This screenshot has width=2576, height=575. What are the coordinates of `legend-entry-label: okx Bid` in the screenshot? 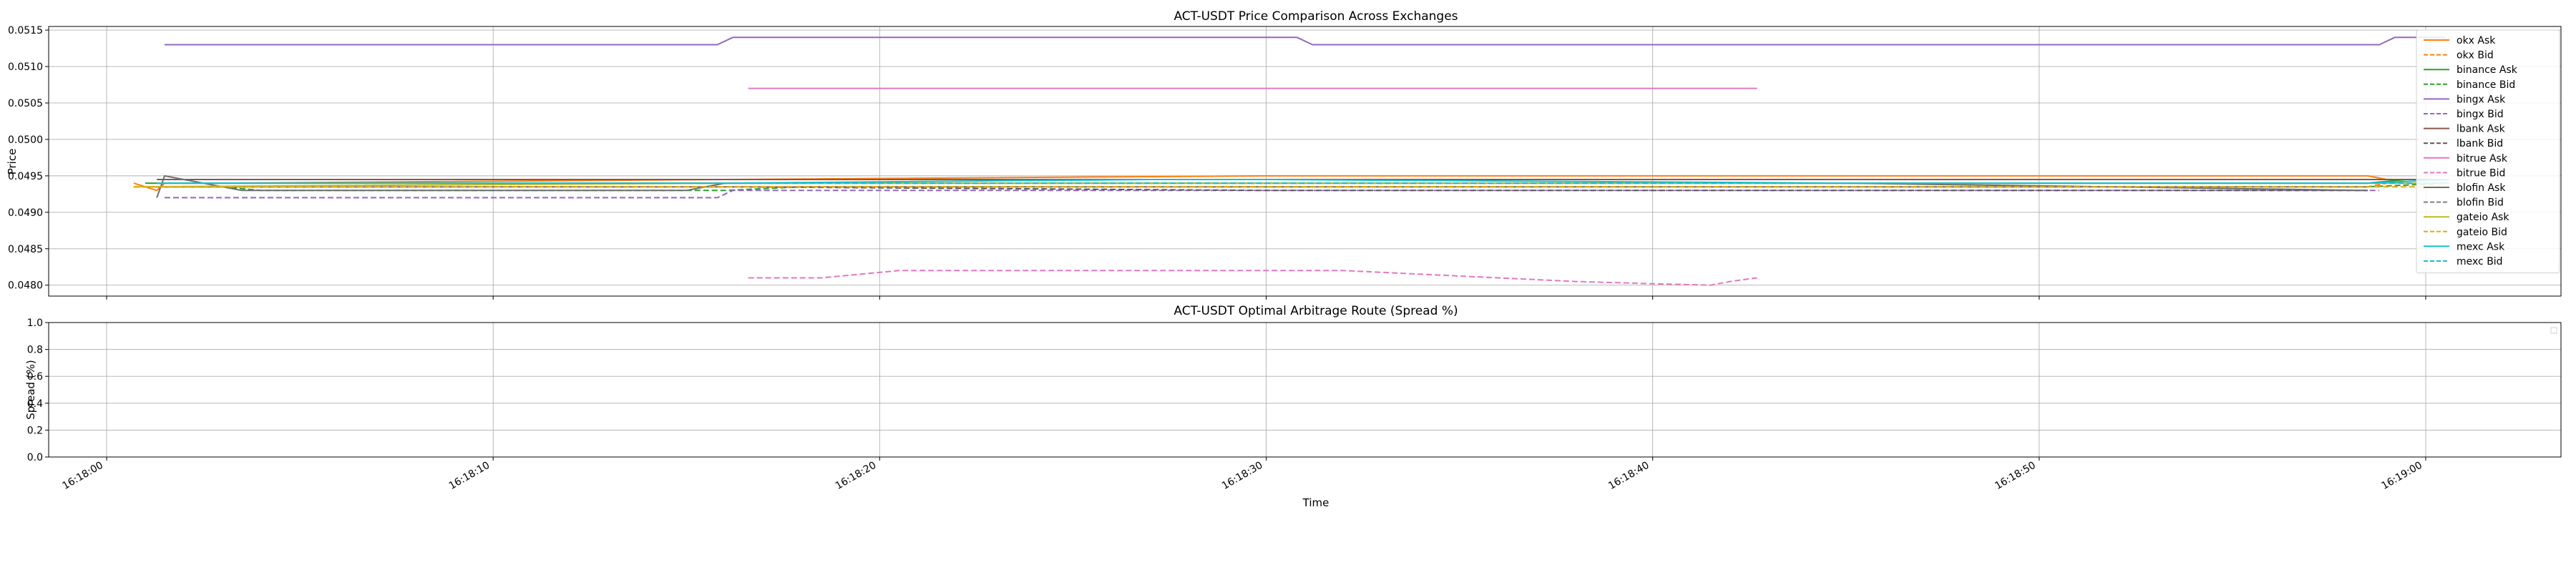 It's located at (2475, 56).